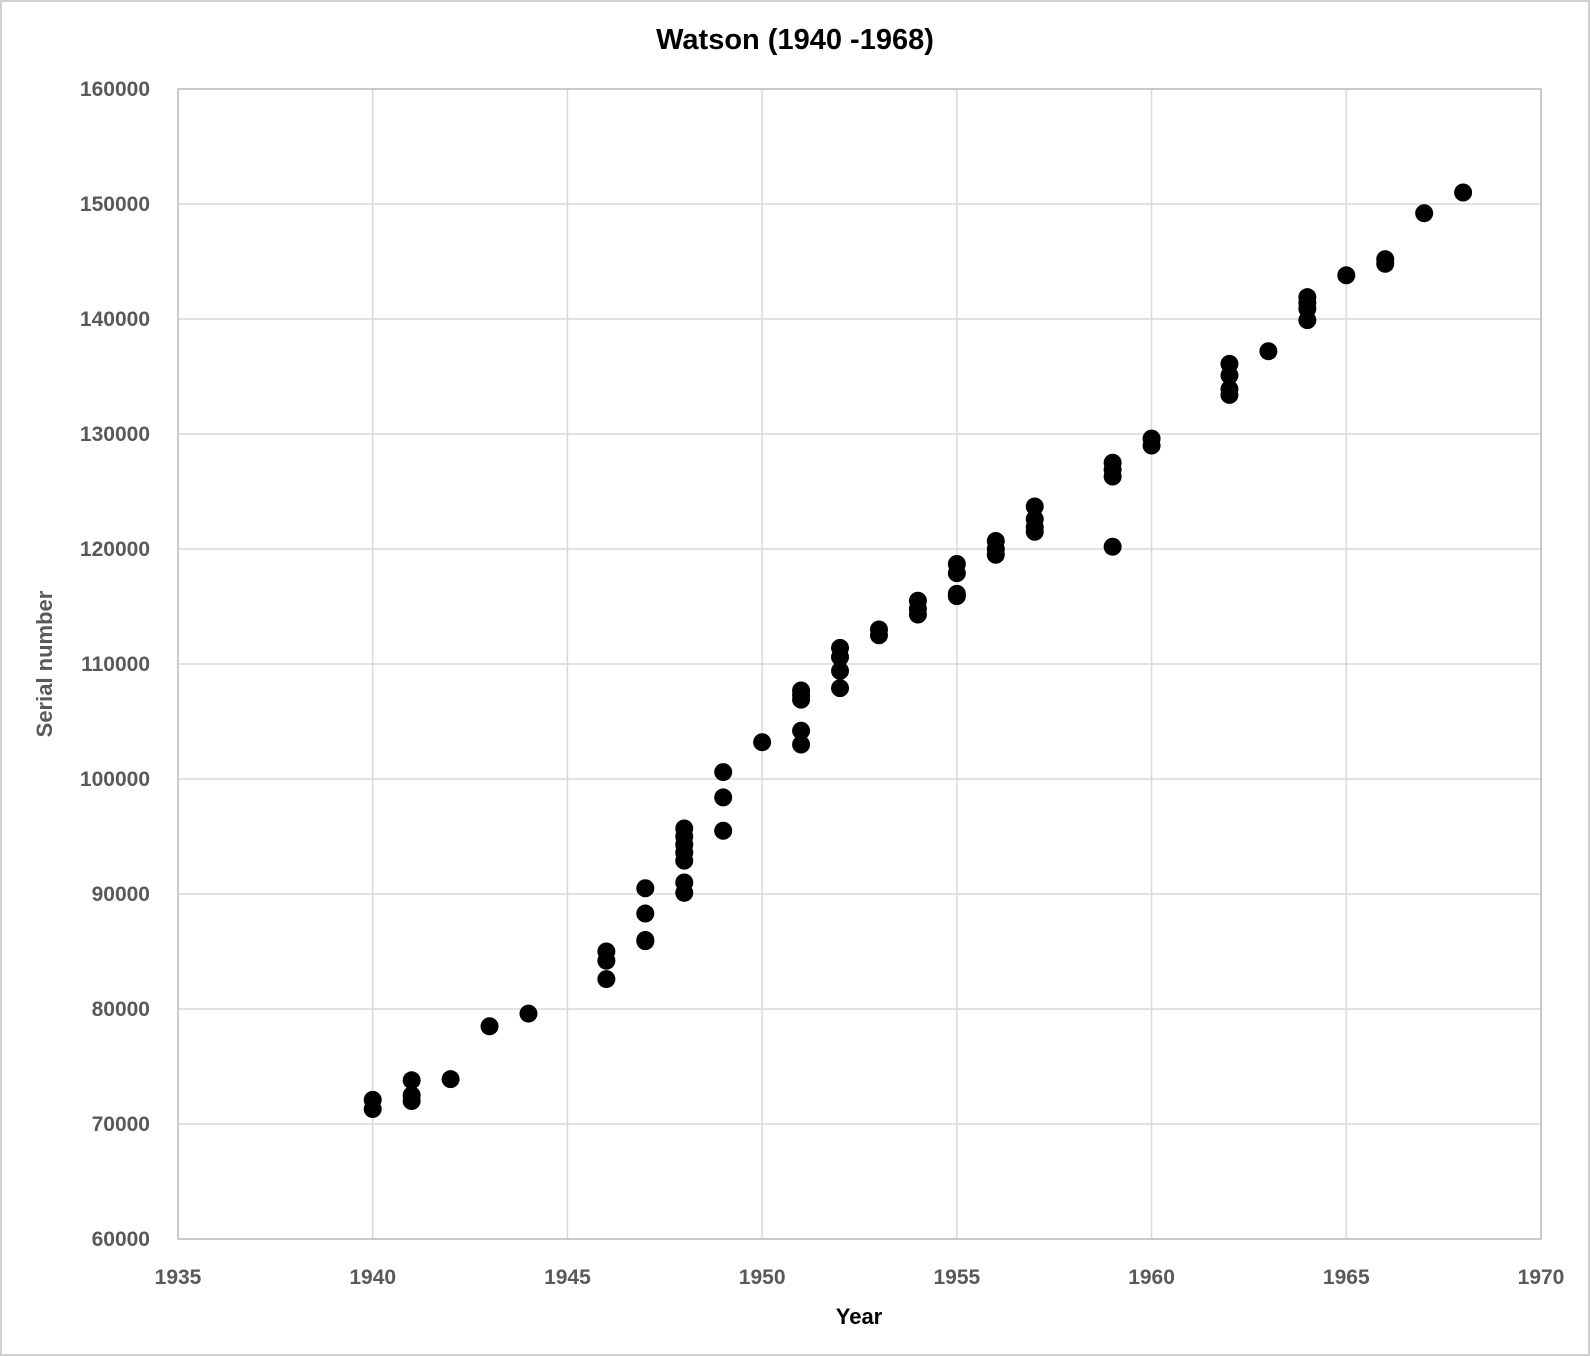 This screenshot has height=1356, width=1590. Describe the element at coordinates (567, 1277) in the screenshot. I see `x-tick-label: 1945` at that location.